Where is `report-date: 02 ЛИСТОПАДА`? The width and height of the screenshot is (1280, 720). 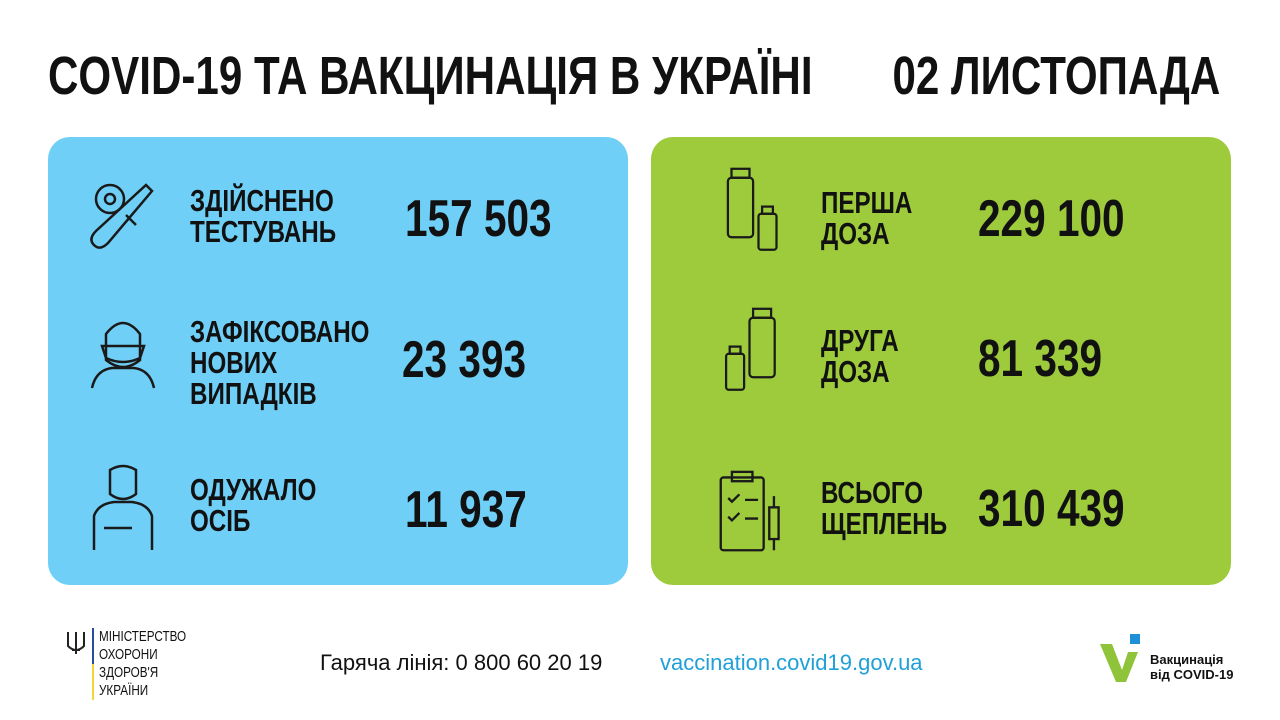
report-date: 02 ЛИСТОПАДА is located at coordinates (1056, 76).